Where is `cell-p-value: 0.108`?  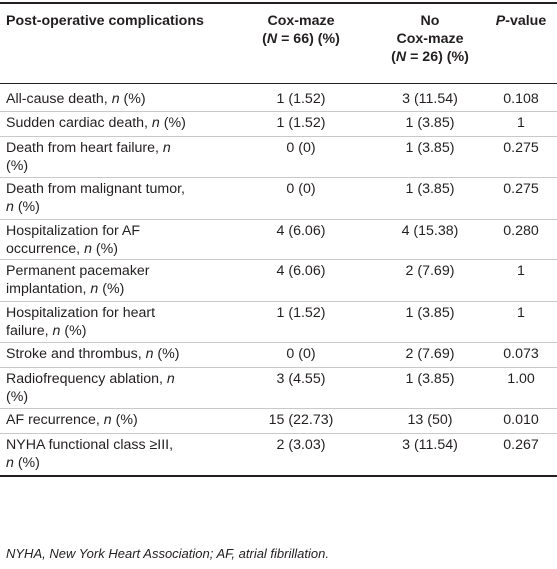 cell-p-value: 0.108 is located at coordinates (521, 99).